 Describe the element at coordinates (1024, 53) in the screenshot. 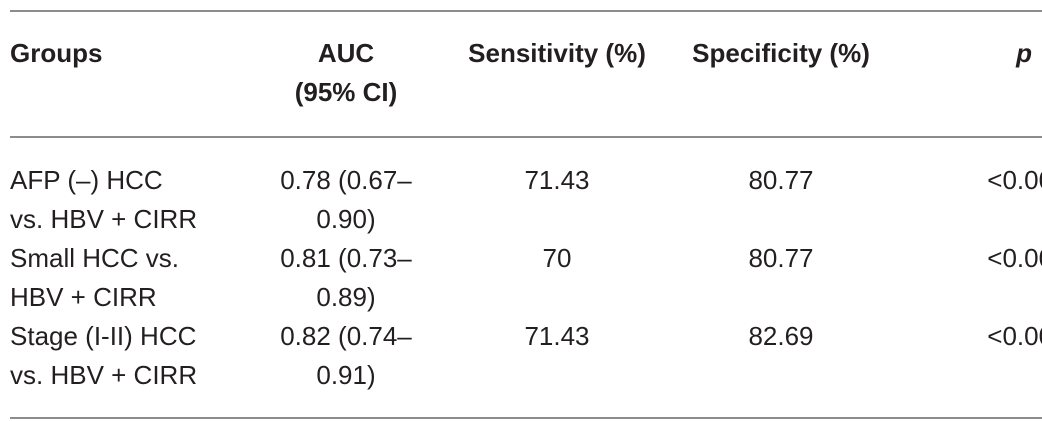

I see `header-p-value: p` at that location.